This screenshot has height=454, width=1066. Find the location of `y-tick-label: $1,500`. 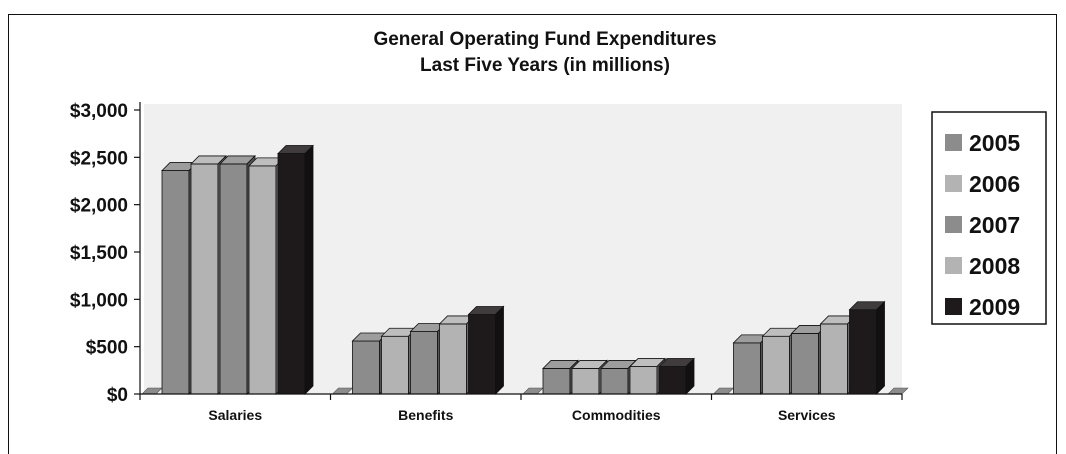

y-tick-label: $1,500 is located at coordinates (99, 253).